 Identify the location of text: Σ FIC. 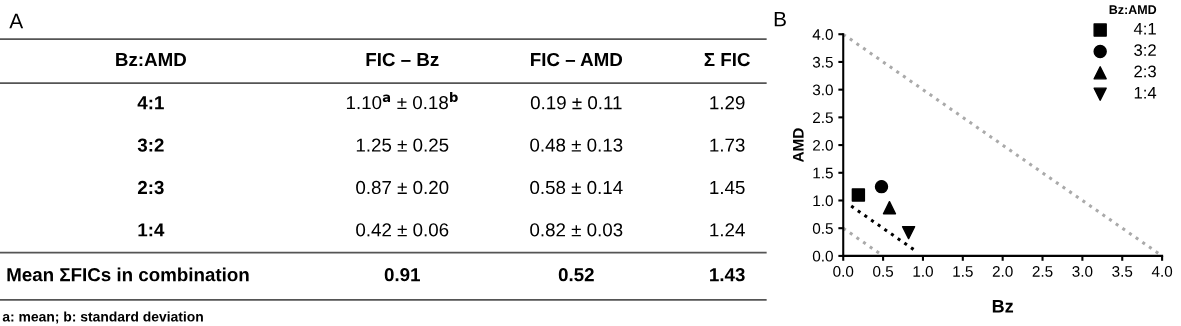
(727, 59).